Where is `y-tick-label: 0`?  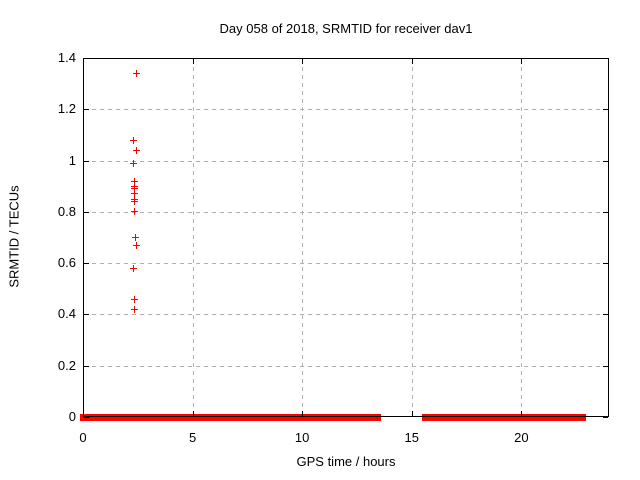
y-tick-label: 0 is located at coordinates (72, 416).